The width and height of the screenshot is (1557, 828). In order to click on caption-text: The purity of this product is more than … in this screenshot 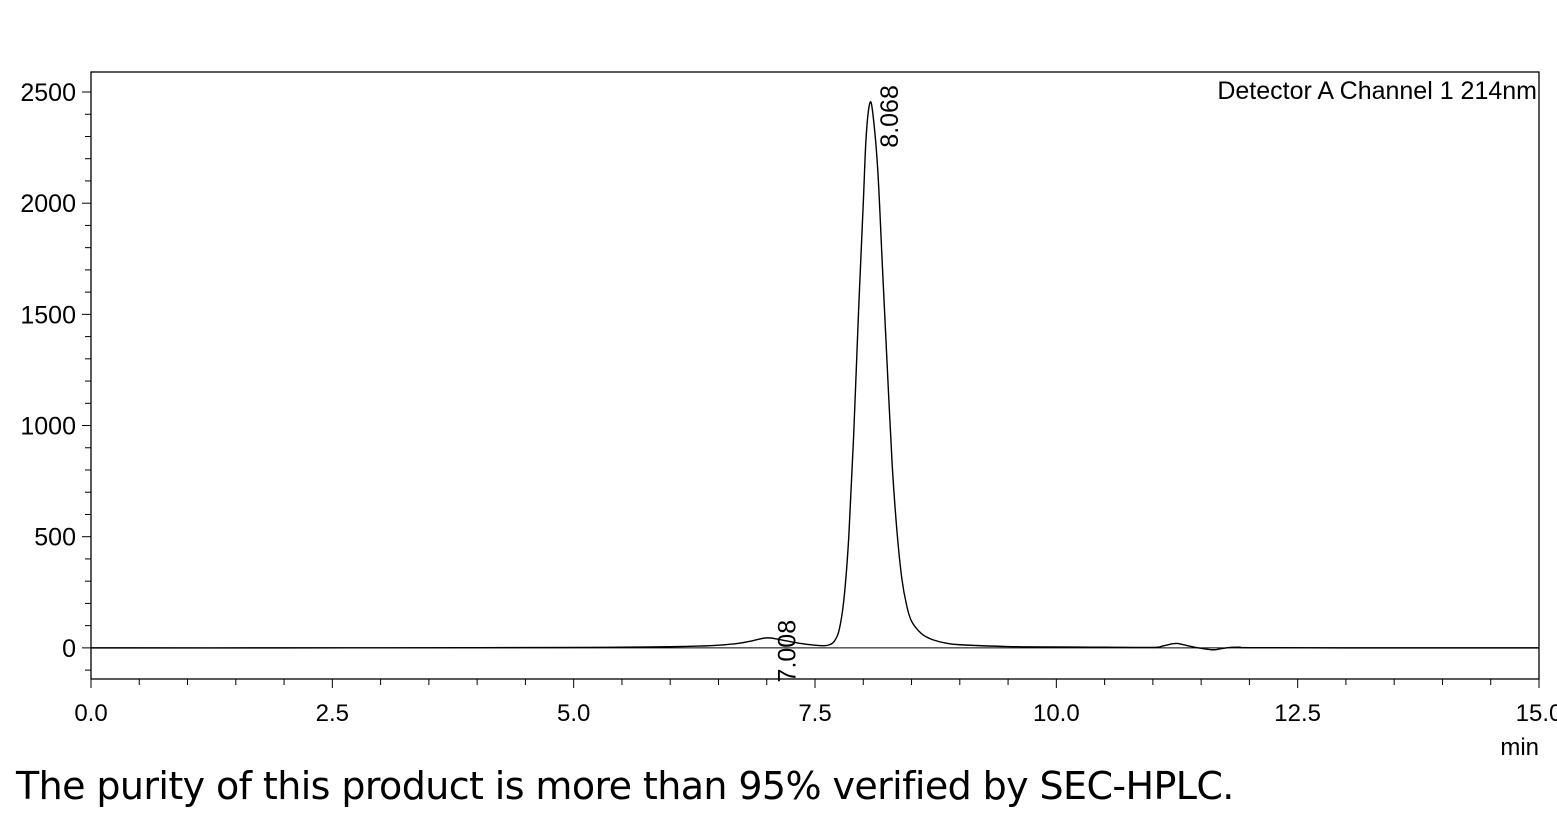, I will do `click(625, 786)`.